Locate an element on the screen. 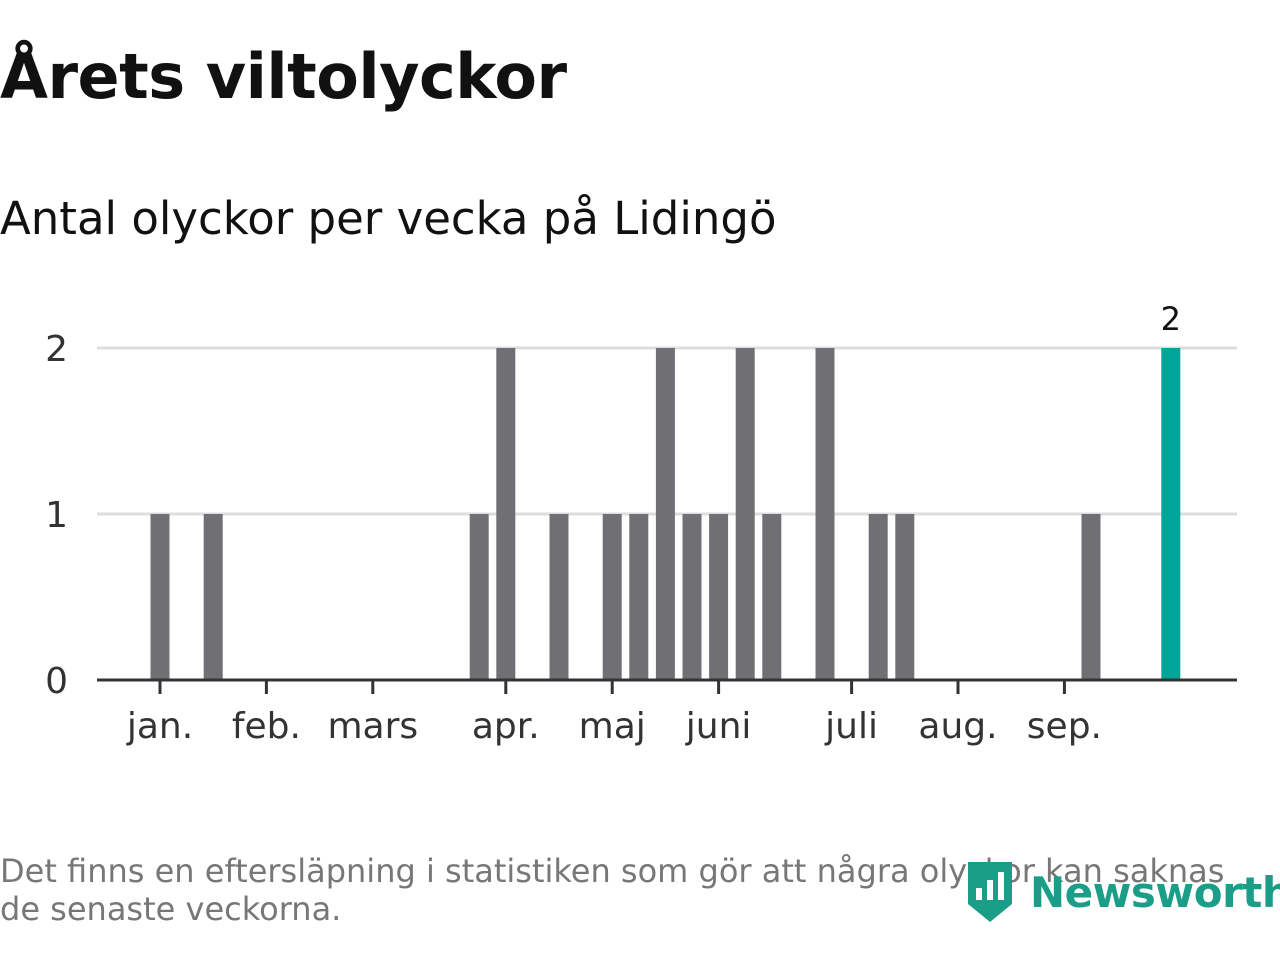 The height and width of the screenshot is (960, 1280). y-axis-ticks: 0 1 2 is located at coordinates (56, 515).